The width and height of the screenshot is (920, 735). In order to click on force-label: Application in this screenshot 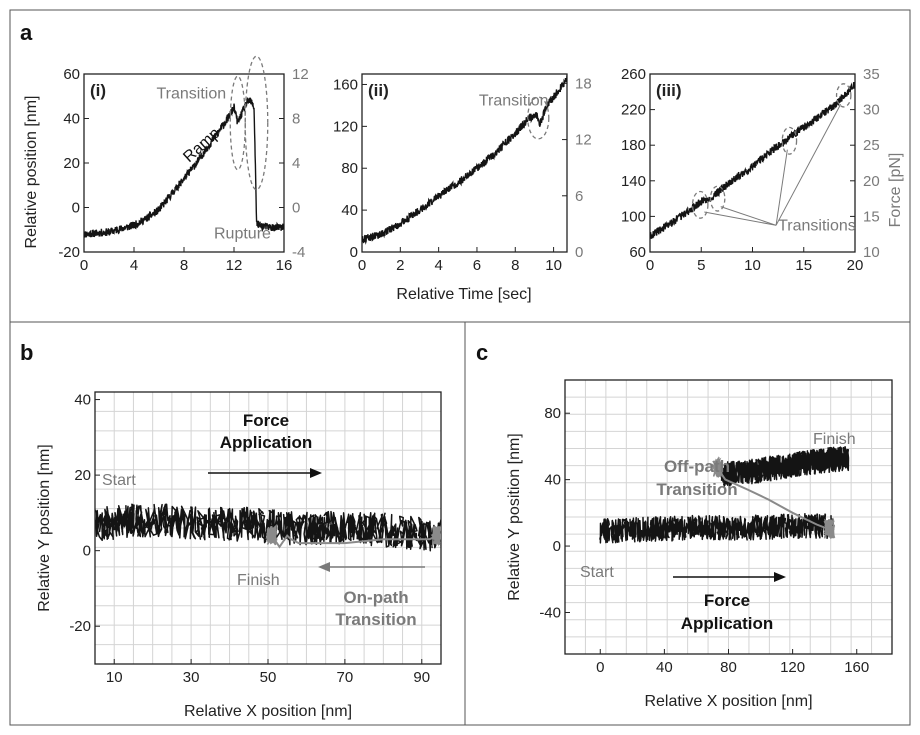, I will do `click(266, 442)`.